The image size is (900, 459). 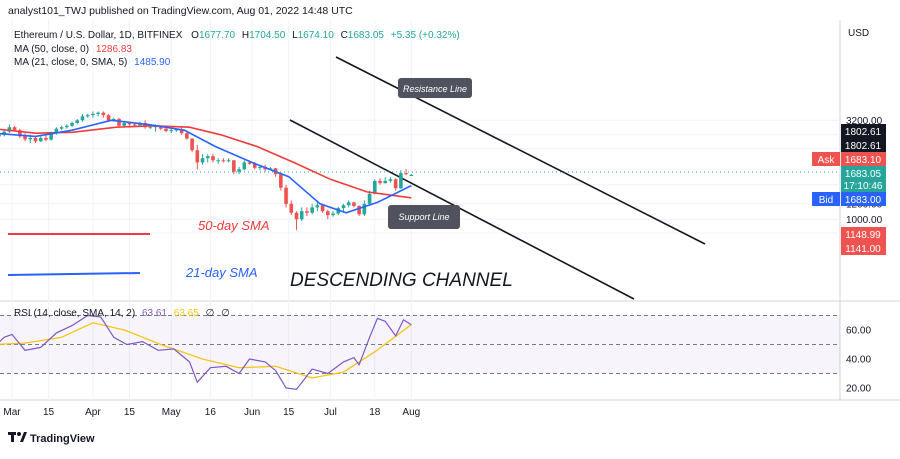 What do you see at coordinates (375, 412) in the screenshot?
I see `time-tick-label: 18` at bounding box center [375, 412].